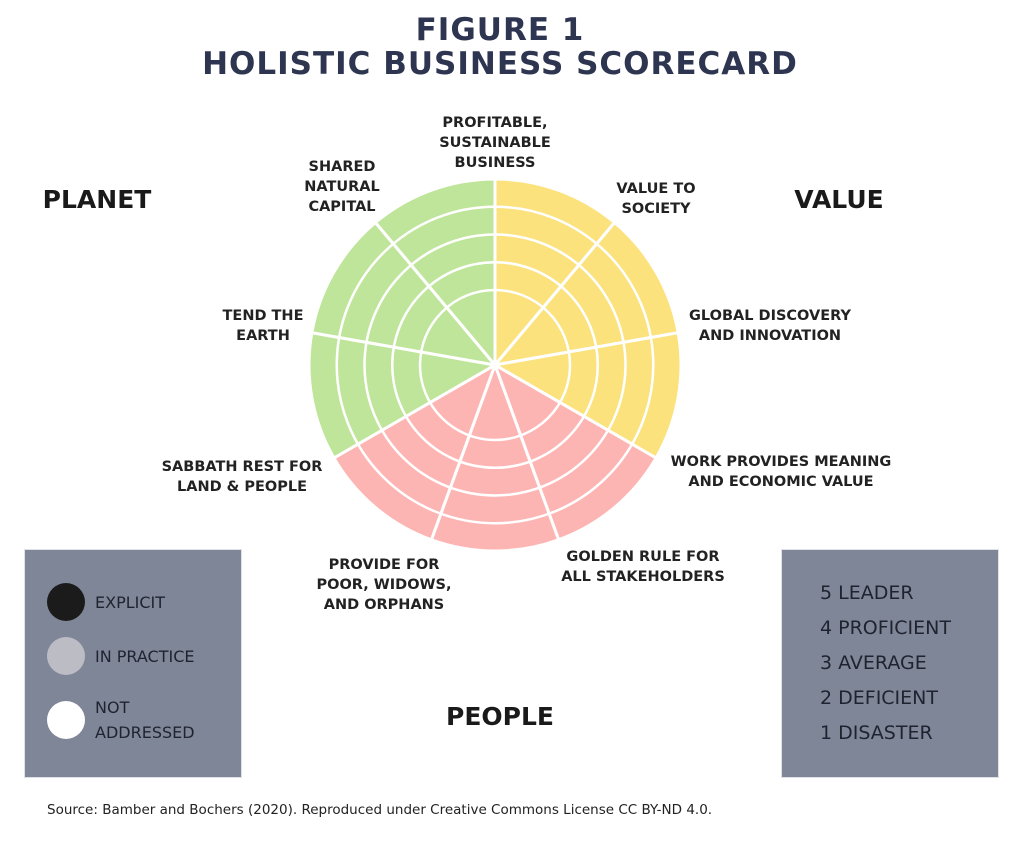 Image resolution: width=1024 pixels, height=851 pixels. What do you see at coordinates (112, 707) in the screenshot?
I see `legend-label-line: NOT` at bounding box center [112, 707].